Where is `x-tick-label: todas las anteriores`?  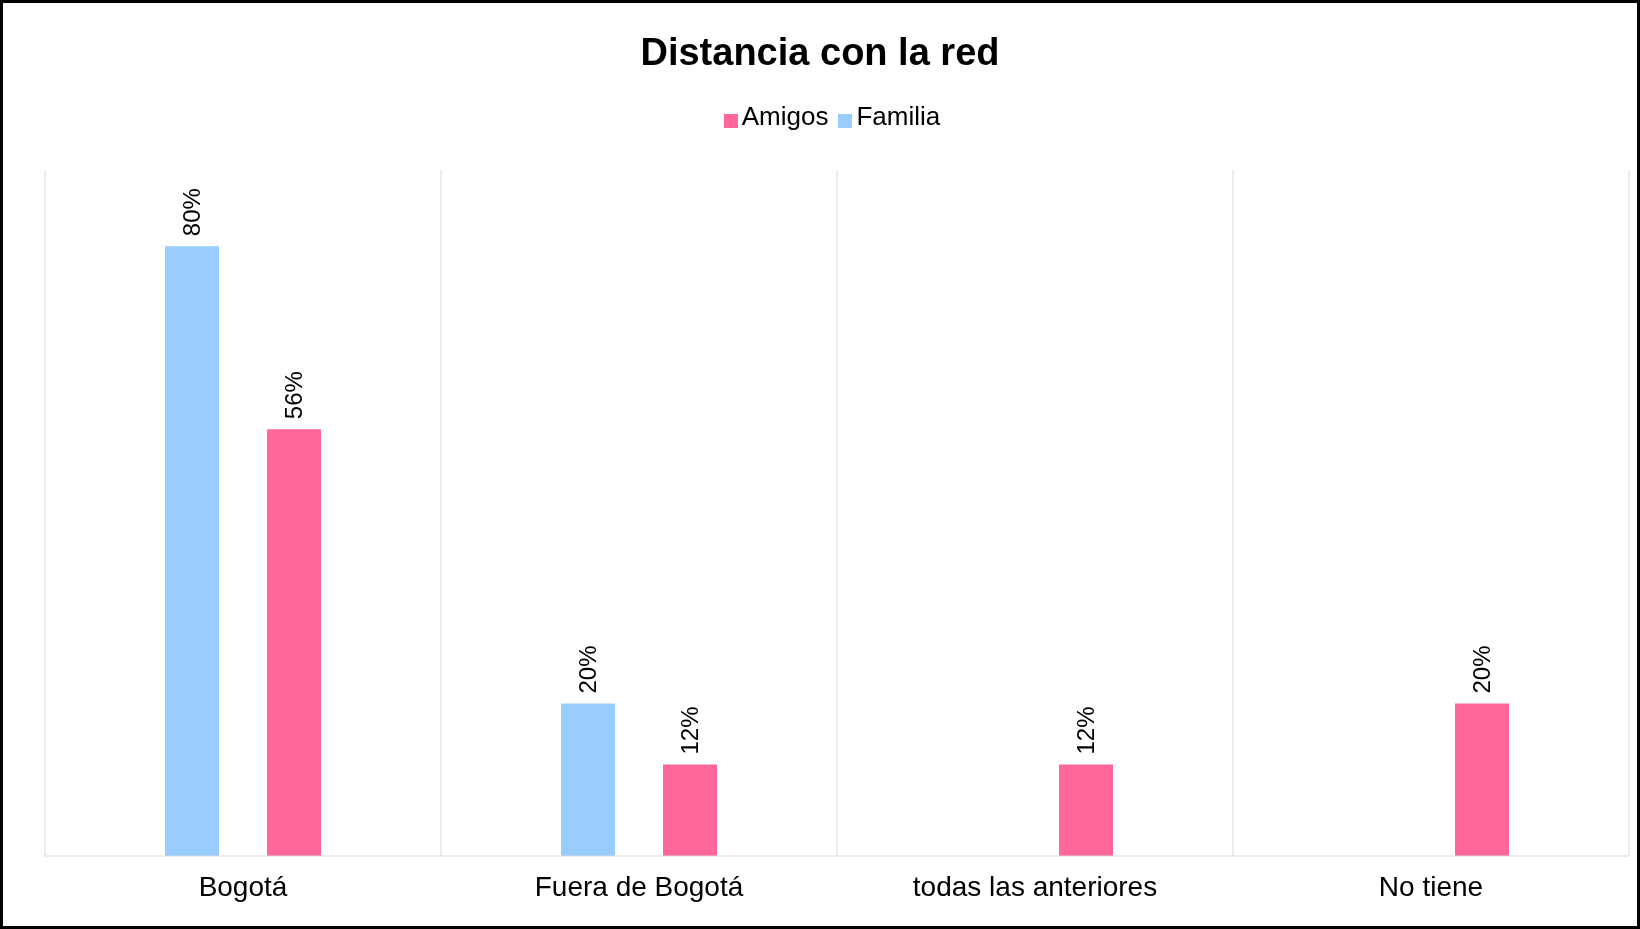 x-tick-label: todas las anteriores is located at coordinates (1035, 886).